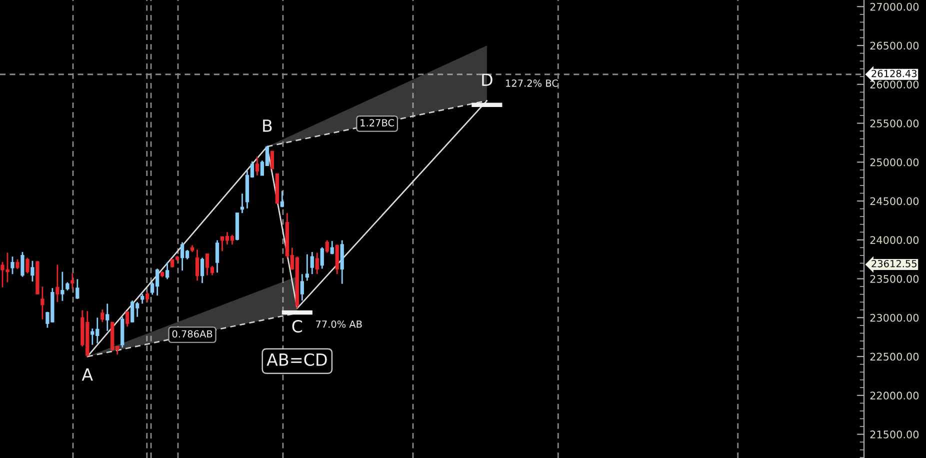 The image size is (926, 458). What do you see at coordinates (894, 84) in the screenshot?
I see `y-tick-label: 26000.00` at bounding box center [894, 84].